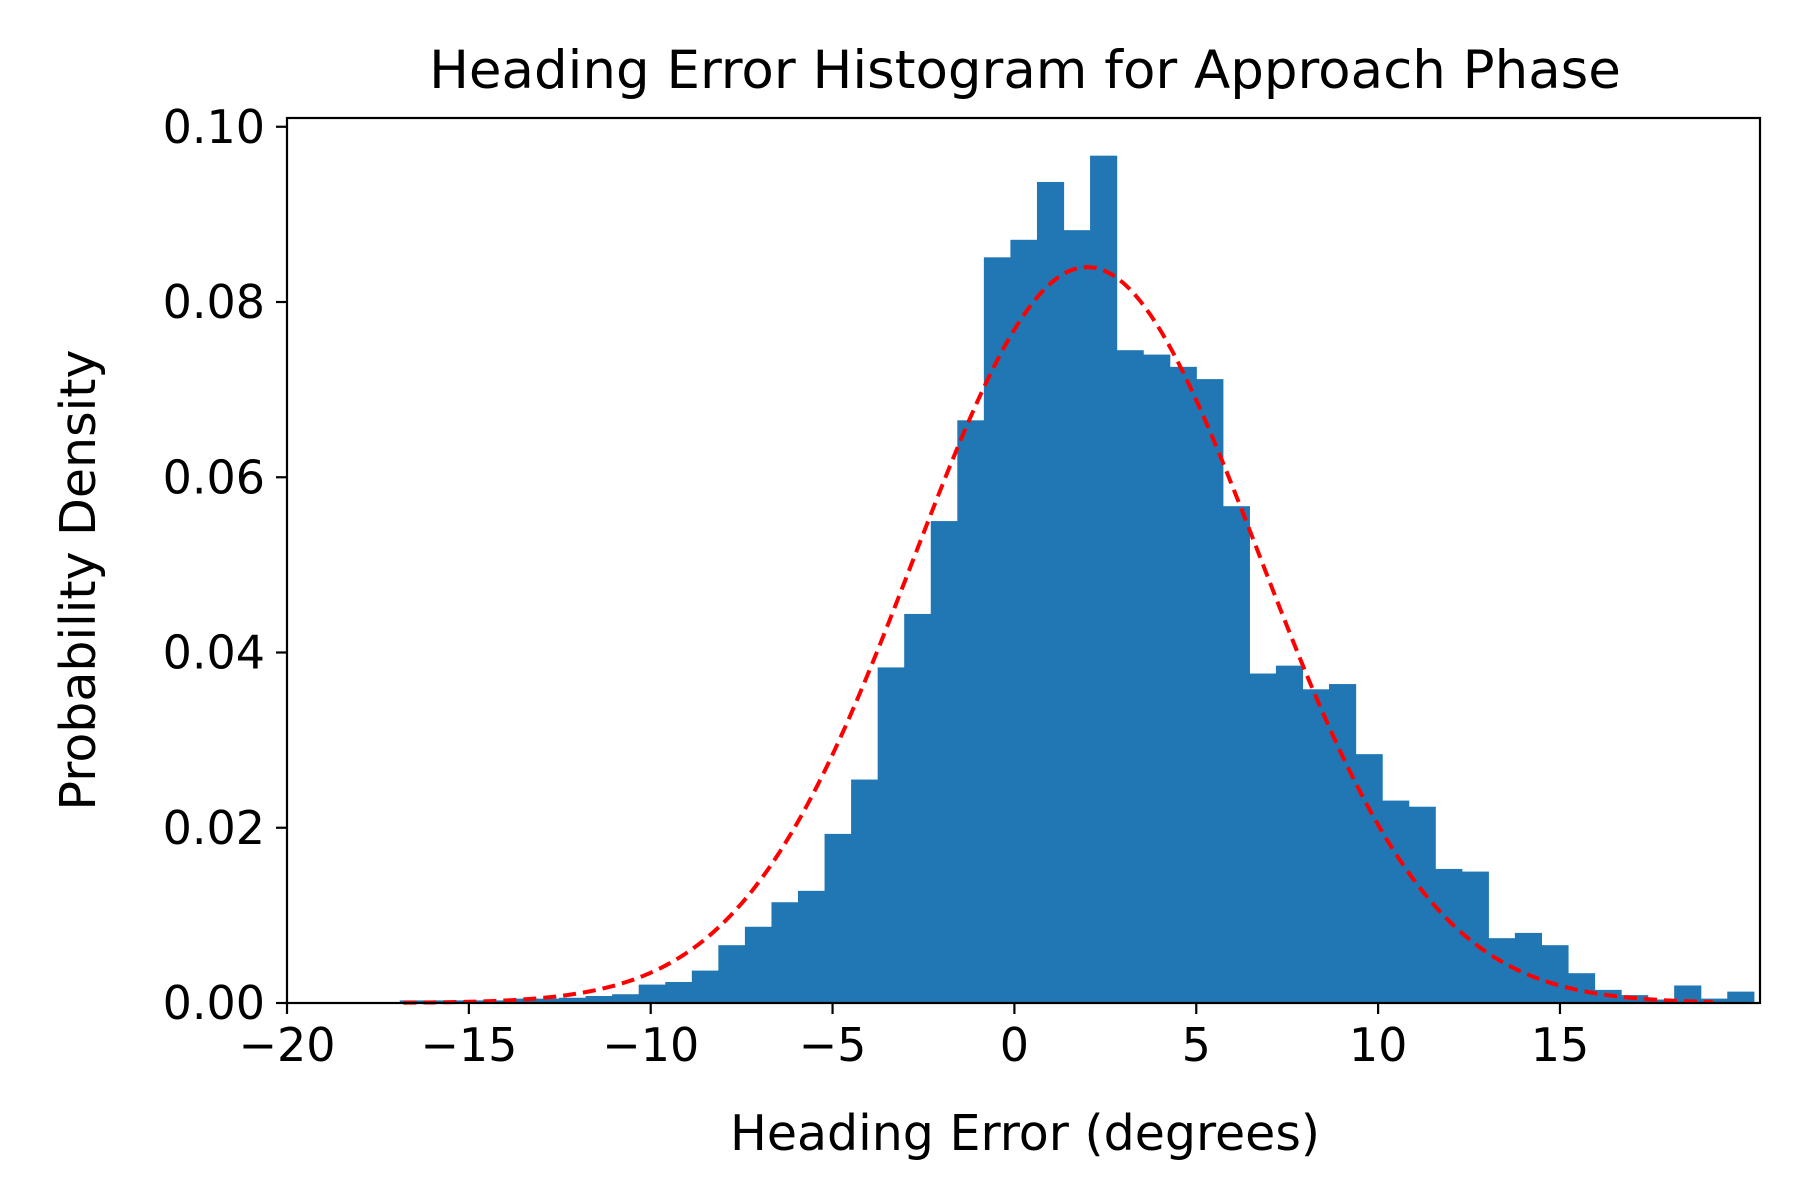  Describe the element at coordinates (214, 1003) in the screenshot. I see `y-tick-label: 0.00` at that location.